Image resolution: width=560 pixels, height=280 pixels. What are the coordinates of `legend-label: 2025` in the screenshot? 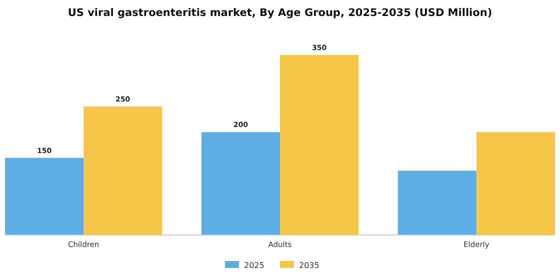 It's located at (254, 265).